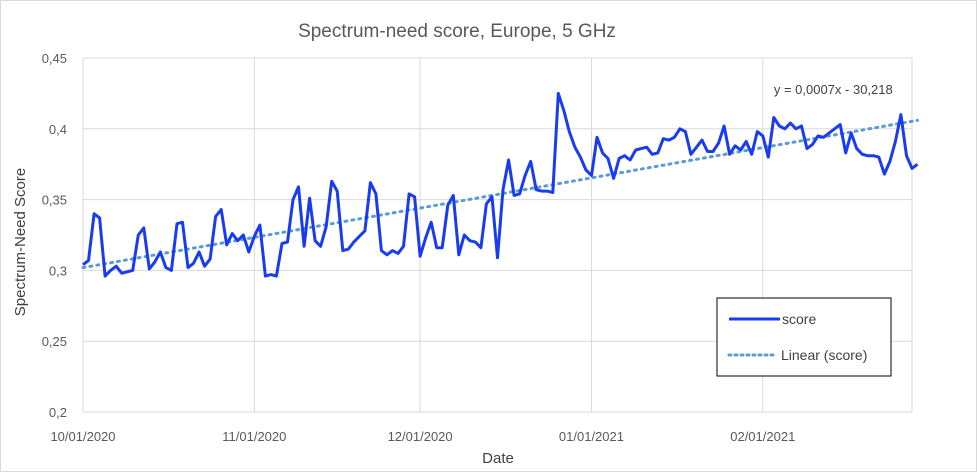 The height and width of the screenshot is (476, 977). I want to click on trendline-equation: y = 0,0007x - 30,218, so click(833, 89).